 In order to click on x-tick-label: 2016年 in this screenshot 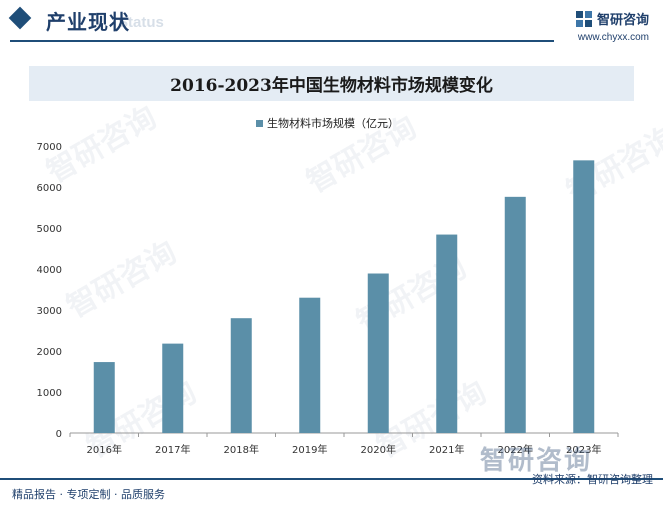, I will do `click(104, 449)`.